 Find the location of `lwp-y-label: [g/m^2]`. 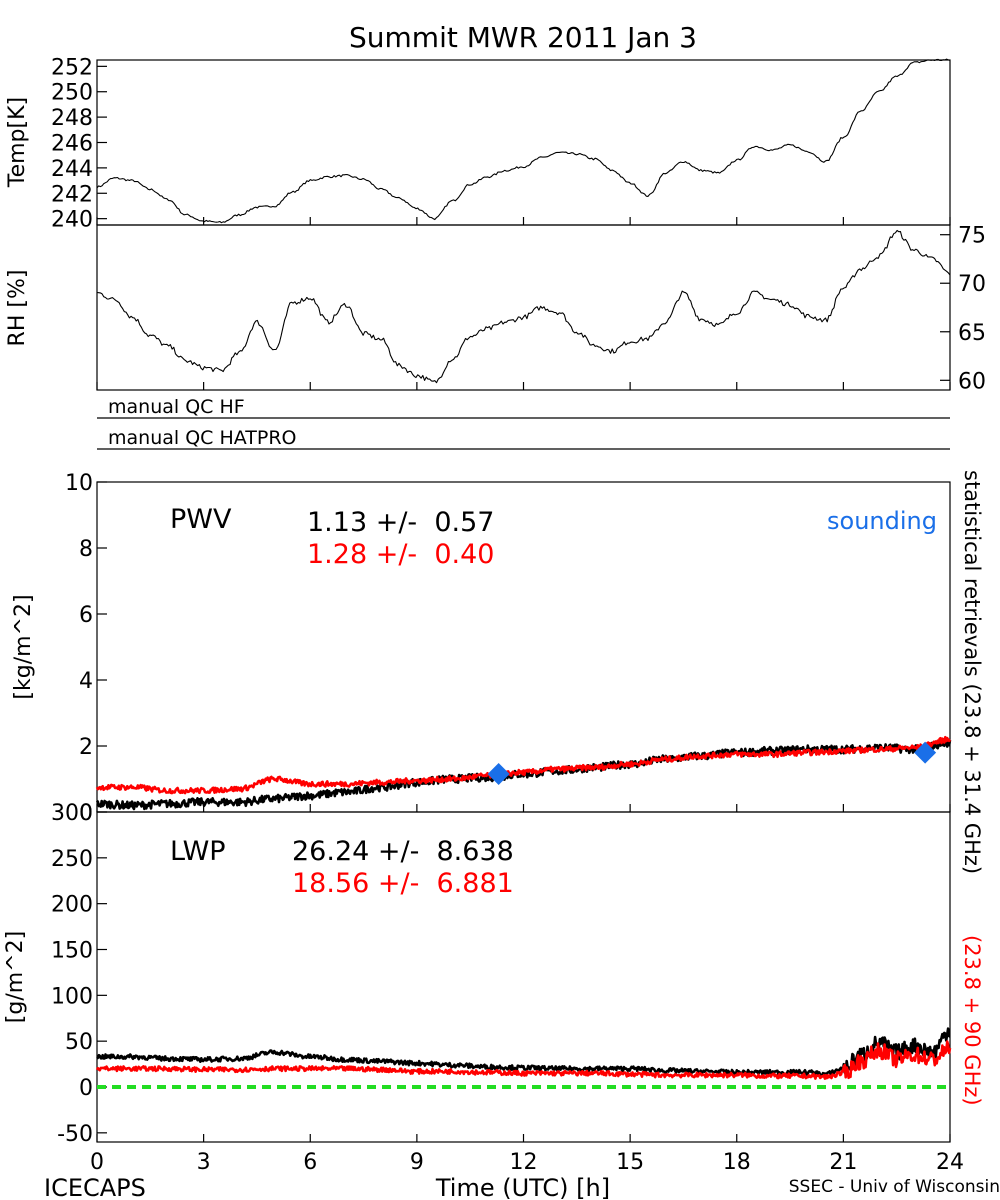

lwp-y-label: [g/m^2] is located at coordinates (15, 977).